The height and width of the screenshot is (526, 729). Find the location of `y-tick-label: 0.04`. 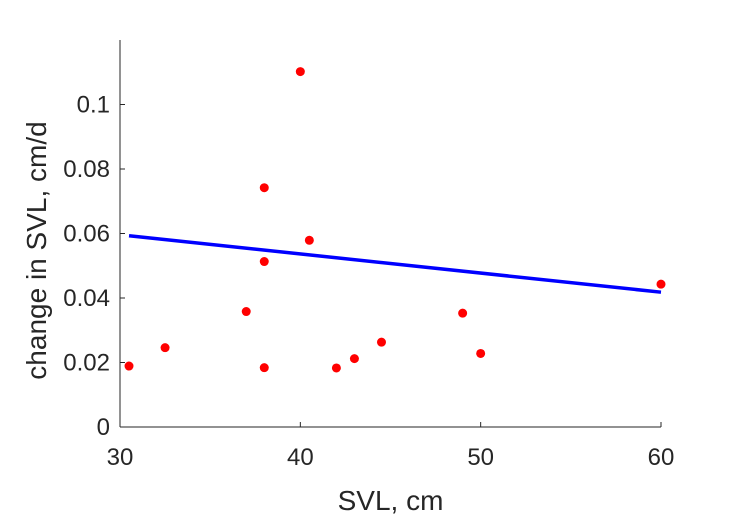

y-tick-label: 0.04 is located at coordinates (86, 298).